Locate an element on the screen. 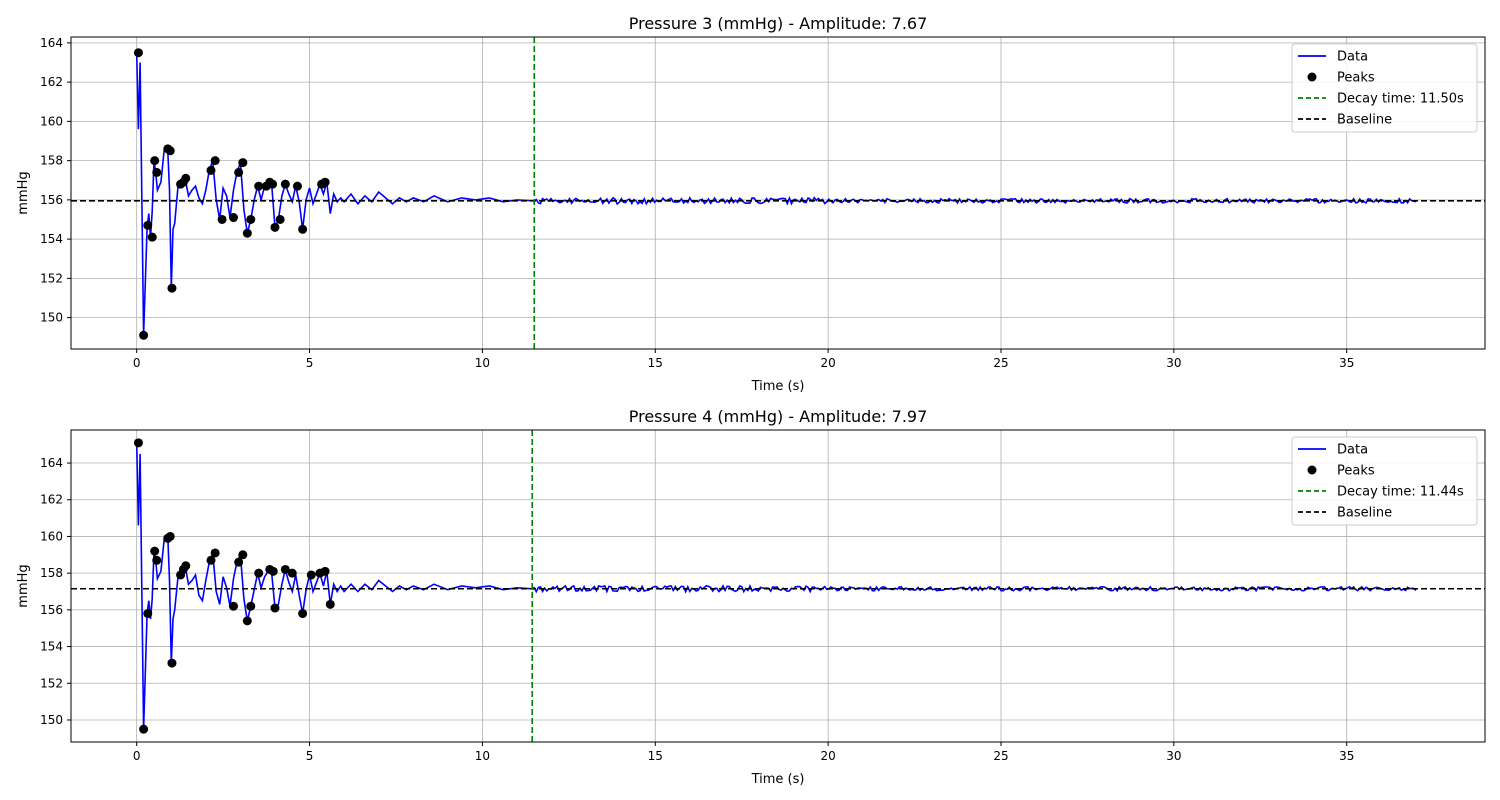 This screenshot has height=800, width=1500. chart-title: Pressure 3 (mmHg) - Amplitude: 7.67 is located at coordinates (778, 23).